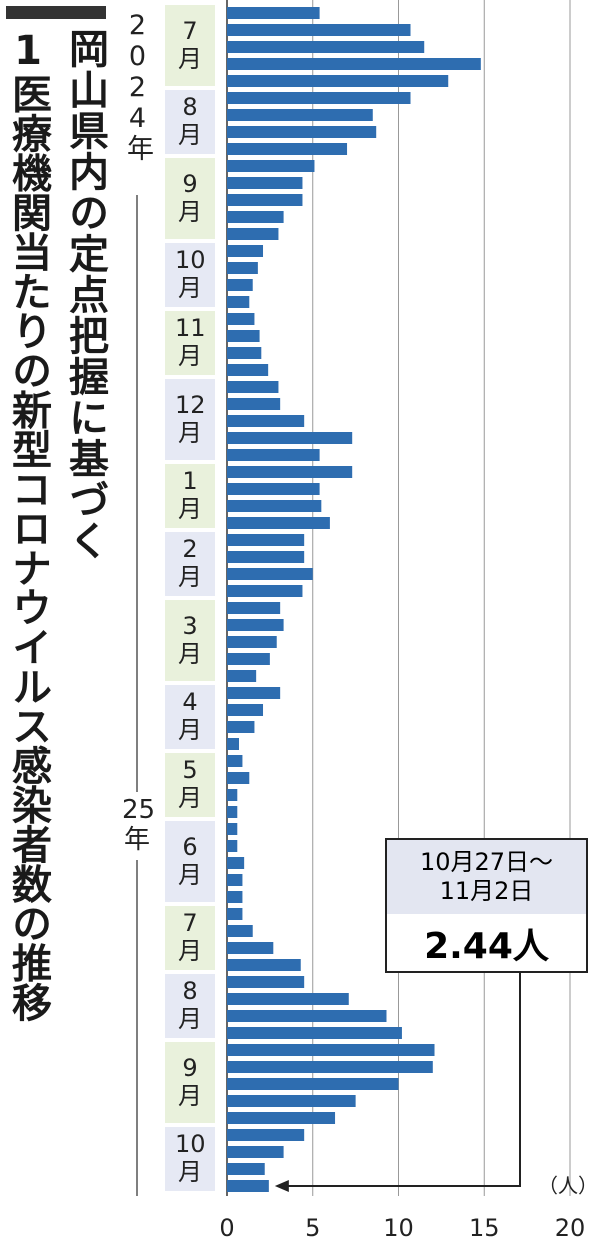 The width and height of the screenshot is (600, 1253). I want to click on title-line: 1医療機関当たりの新型コロナウイルス感染者数の推移, so click(28, 525).